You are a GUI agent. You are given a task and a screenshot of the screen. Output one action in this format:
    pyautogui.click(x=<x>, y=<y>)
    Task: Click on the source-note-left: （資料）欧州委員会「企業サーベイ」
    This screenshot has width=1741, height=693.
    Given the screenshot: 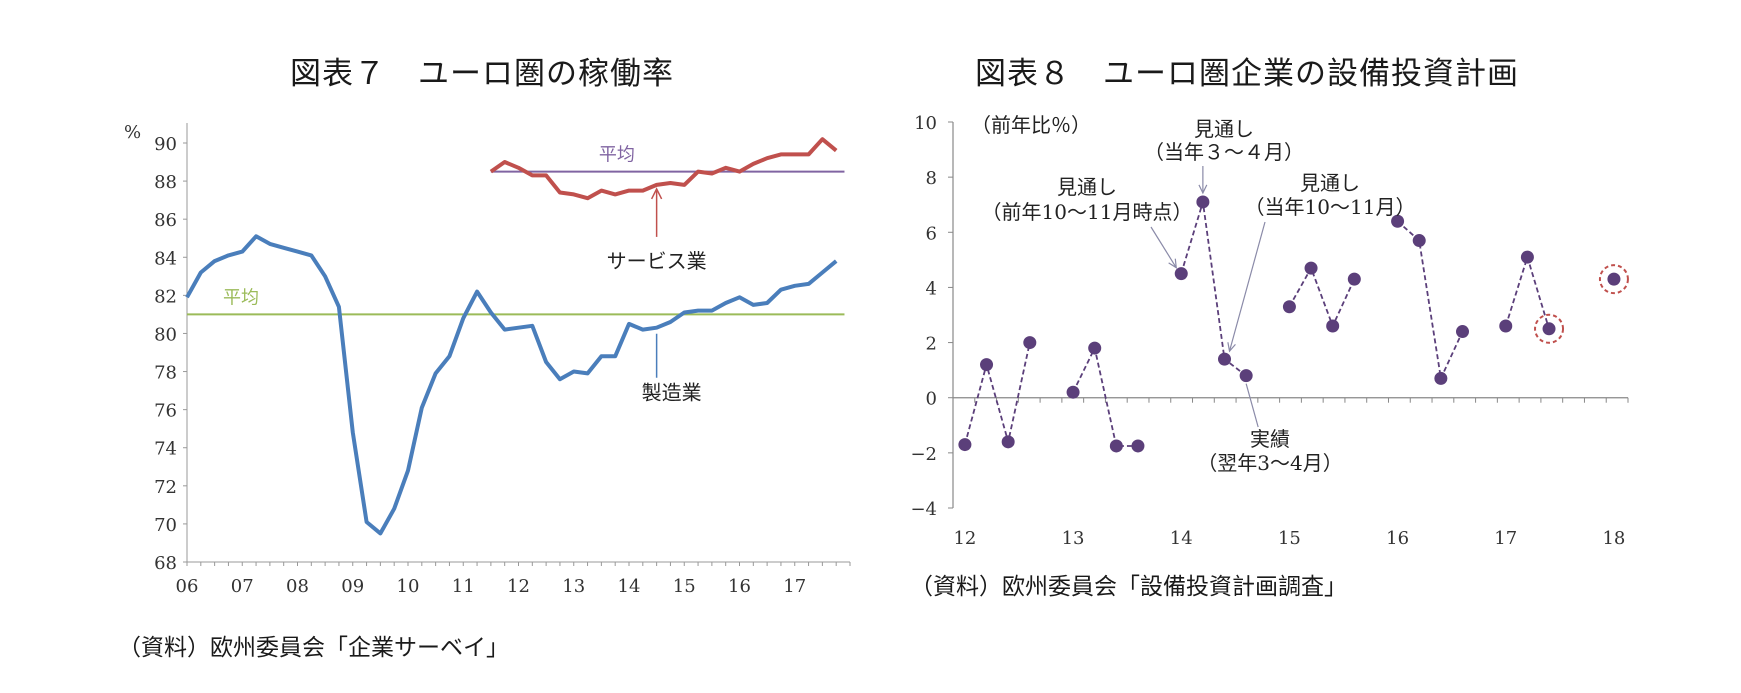 What is the action you would take?
    pyautogui.click(x=313, y=648)
    